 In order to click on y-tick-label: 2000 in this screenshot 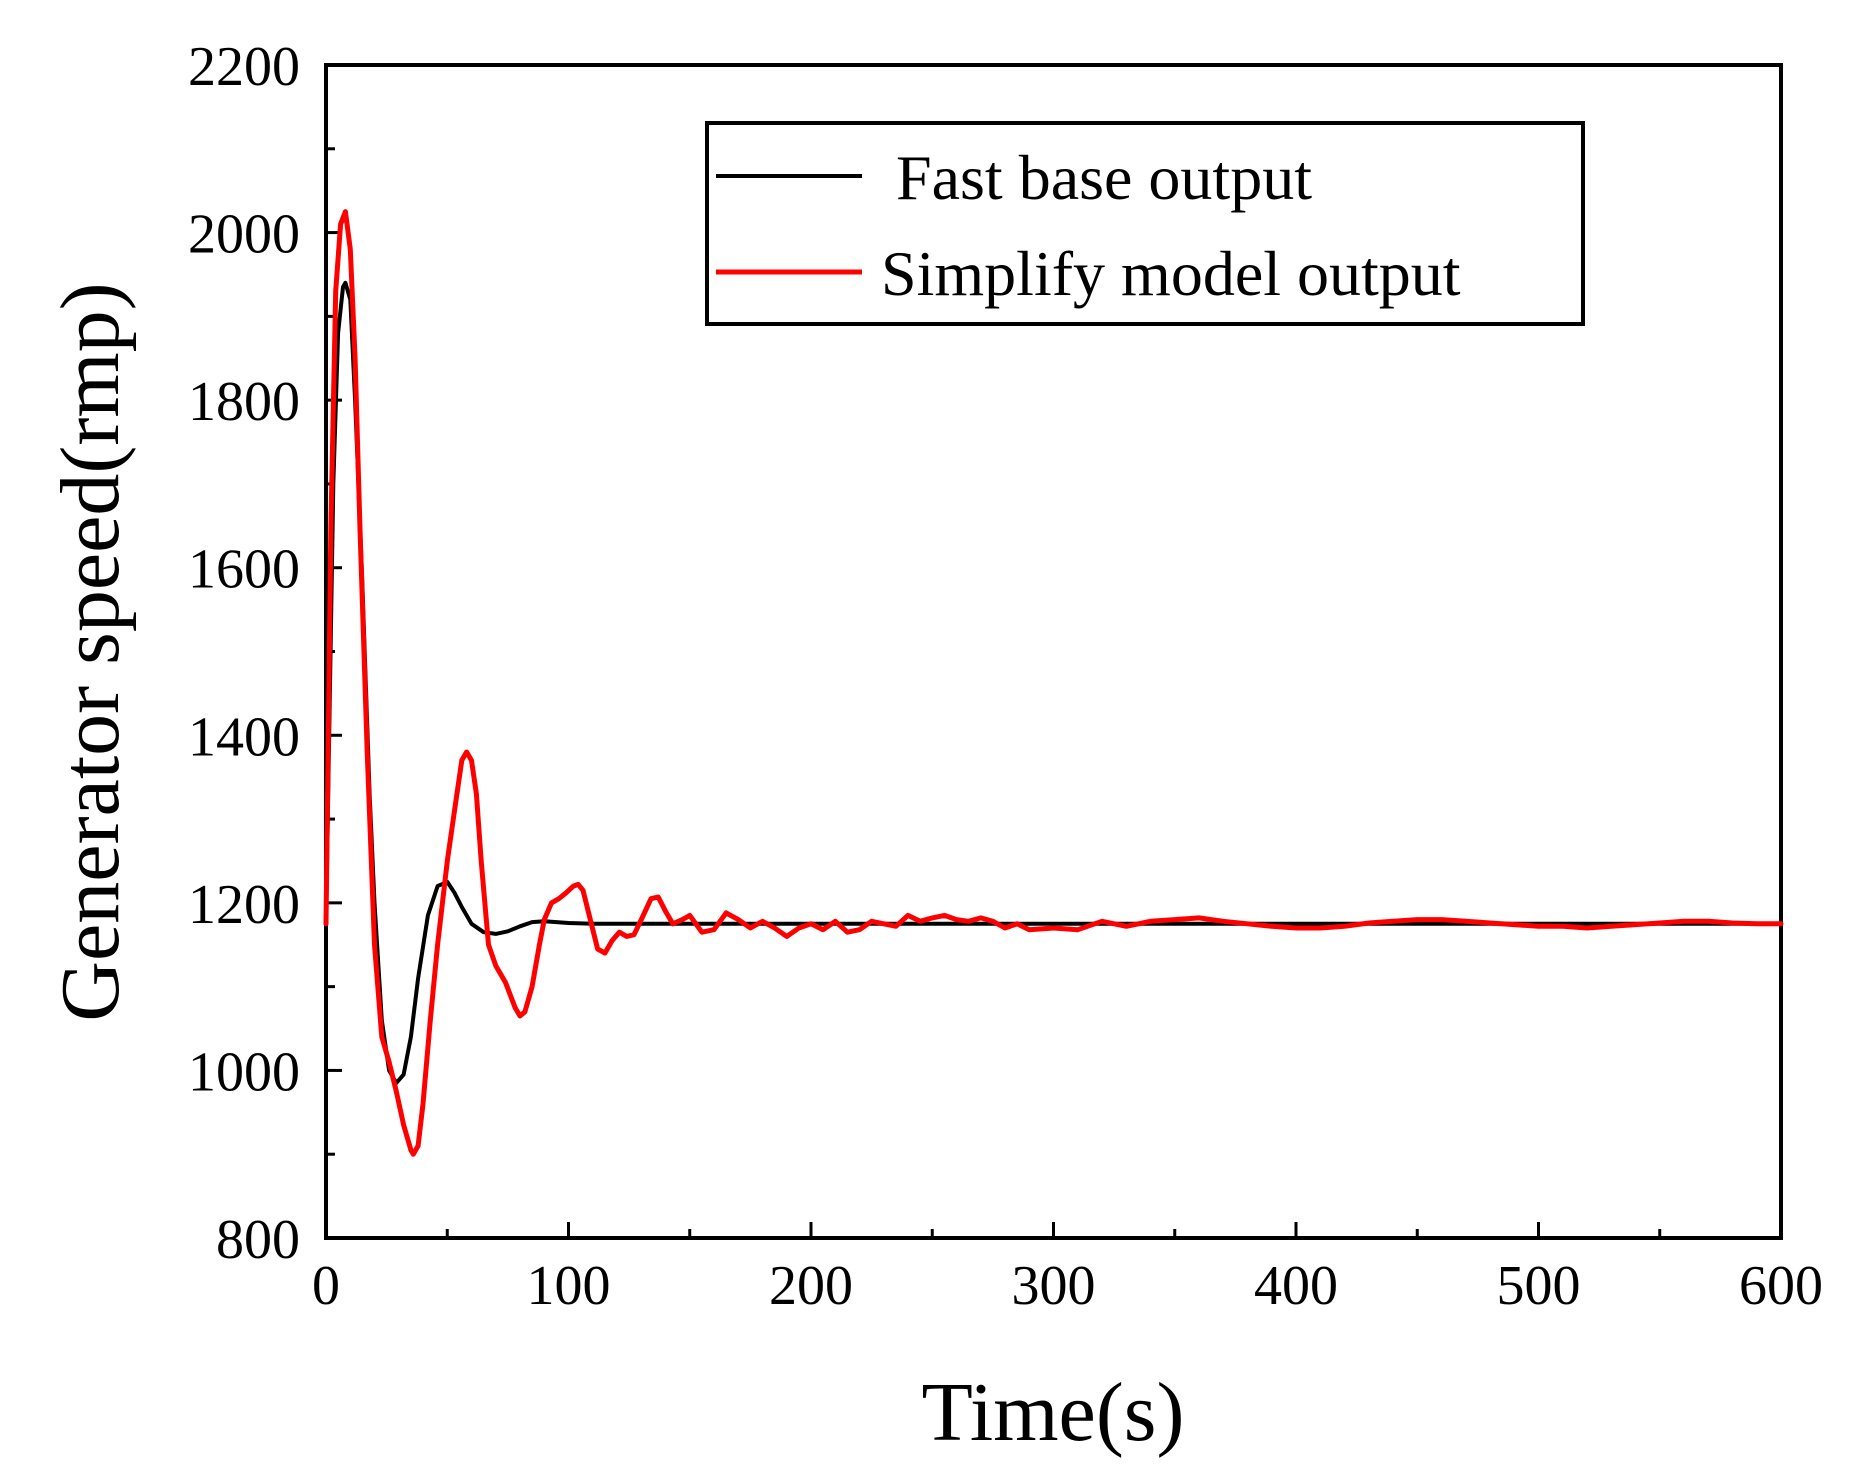, I will do `click(244, 235)`.